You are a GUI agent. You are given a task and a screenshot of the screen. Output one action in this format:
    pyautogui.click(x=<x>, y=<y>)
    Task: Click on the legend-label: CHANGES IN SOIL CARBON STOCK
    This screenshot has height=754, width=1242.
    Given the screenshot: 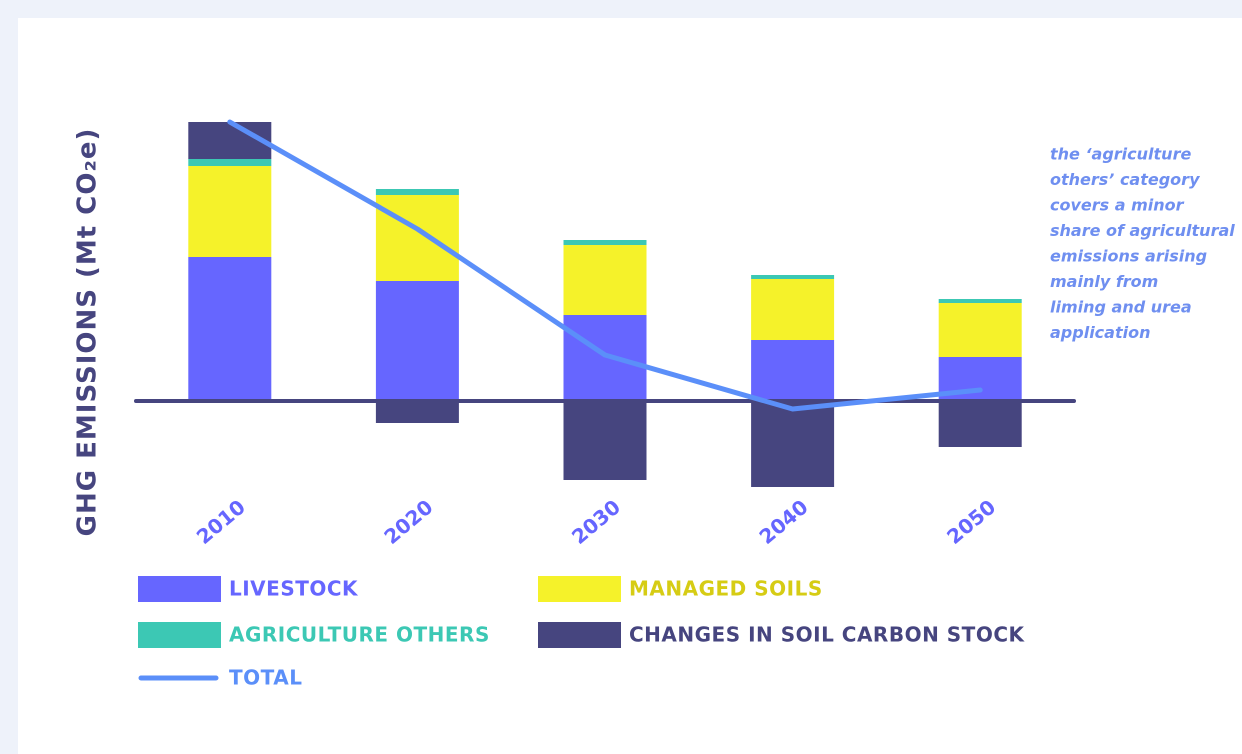 What is the action you would take?
    pyautogui.click(x=827, y=635)
    